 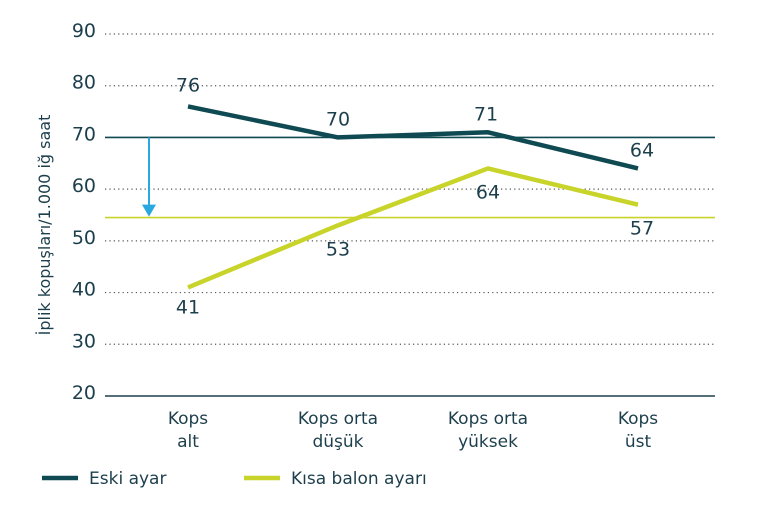 What do you see at coordinates (127, 479) in the screenshot?
I see `legend-label-1: Eski ayar` at bounding box center [127, 479].